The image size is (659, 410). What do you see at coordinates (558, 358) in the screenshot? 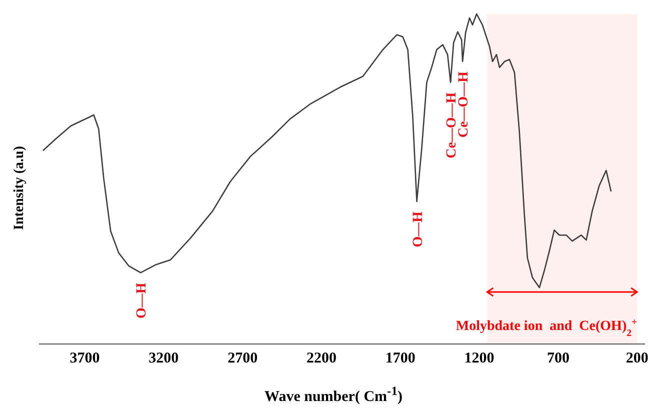
I see `x-tick-label: 700` at bounding box center [558, 358].